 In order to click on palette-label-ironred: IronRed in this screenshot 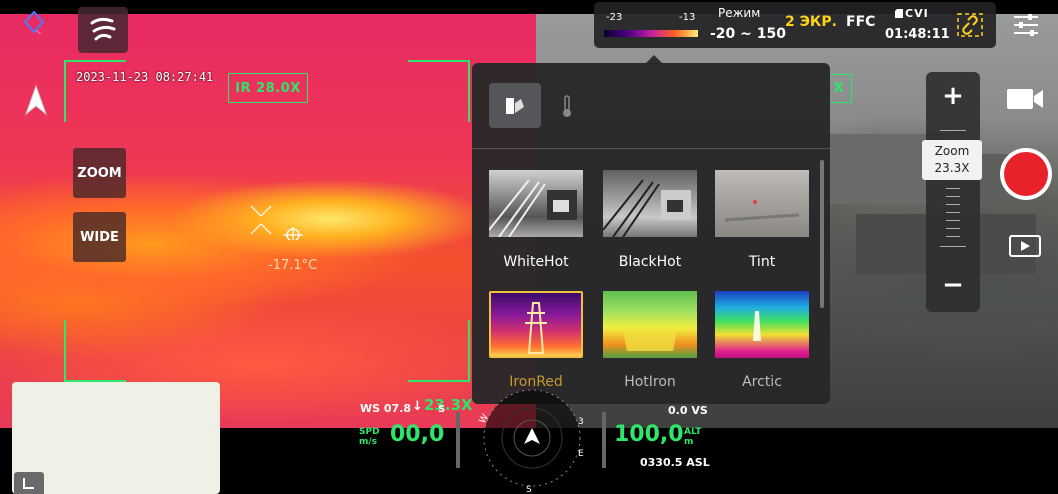, I will do `click(536, 382)`.